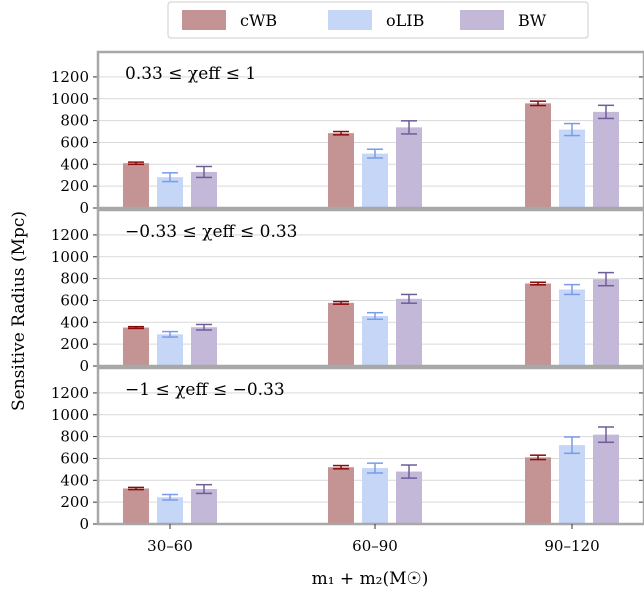  I want to click on x-tick-label: 30–60, so click(170, 546).